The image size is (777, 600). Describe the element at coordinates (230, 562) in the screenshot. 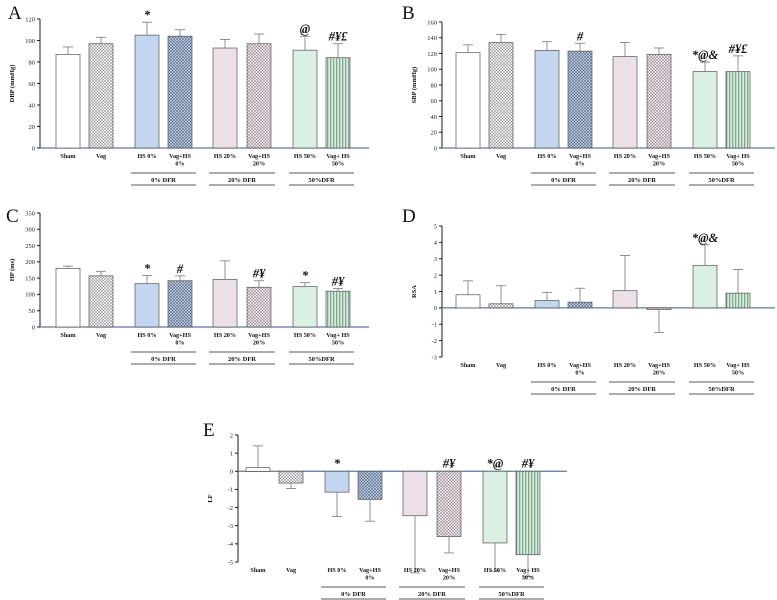

I see `y-tick-label: -5` at that location.